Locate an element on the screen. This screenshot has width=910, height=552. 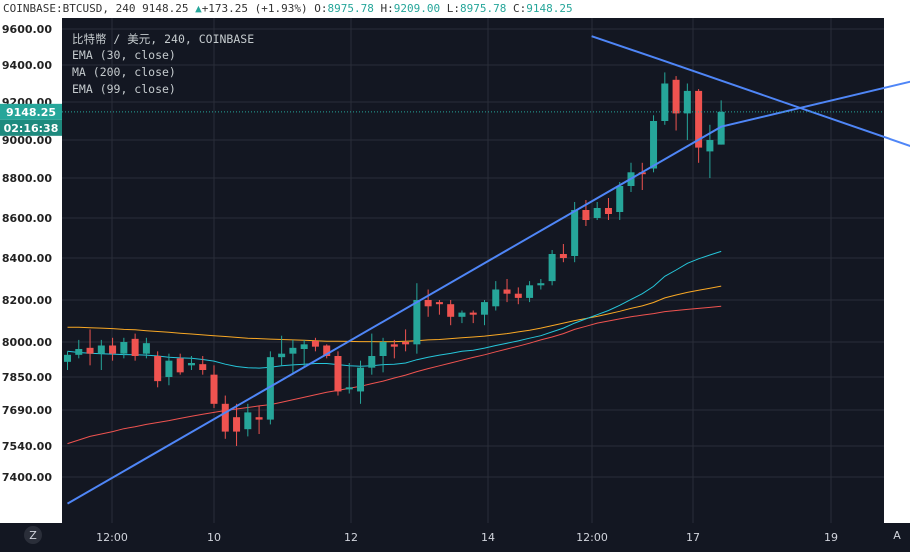
svg-text: 9148.25 is located at coordinates (31, 112).